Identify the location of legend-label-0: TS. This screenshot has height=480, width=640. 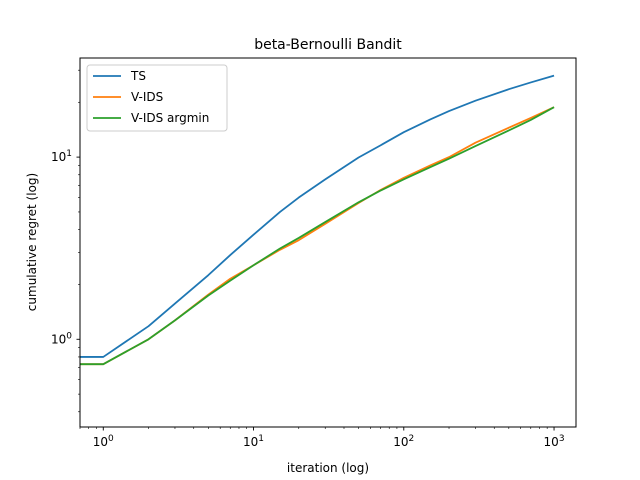
(138, 76).